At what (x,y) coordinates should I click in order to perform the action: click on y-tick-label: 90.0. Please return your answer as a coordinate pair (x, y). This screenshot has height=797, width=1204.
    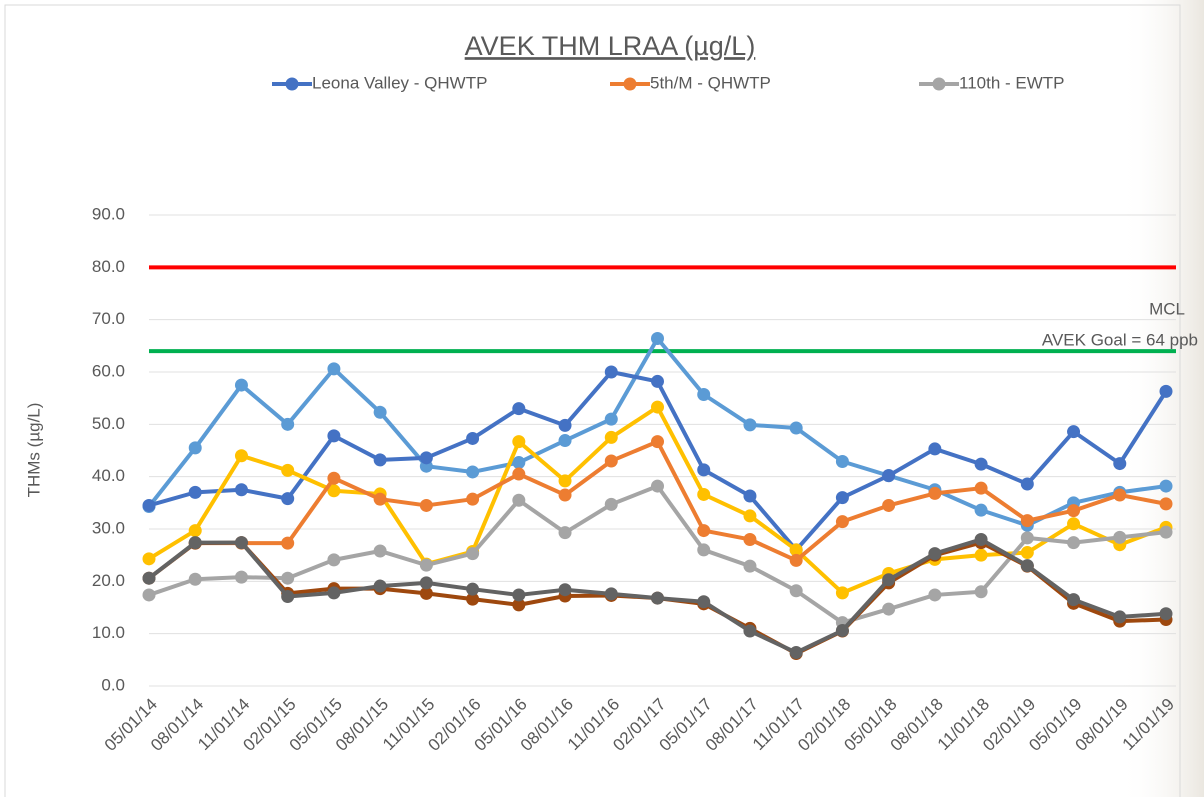
    Looking at the image, I should click on (108, 213).